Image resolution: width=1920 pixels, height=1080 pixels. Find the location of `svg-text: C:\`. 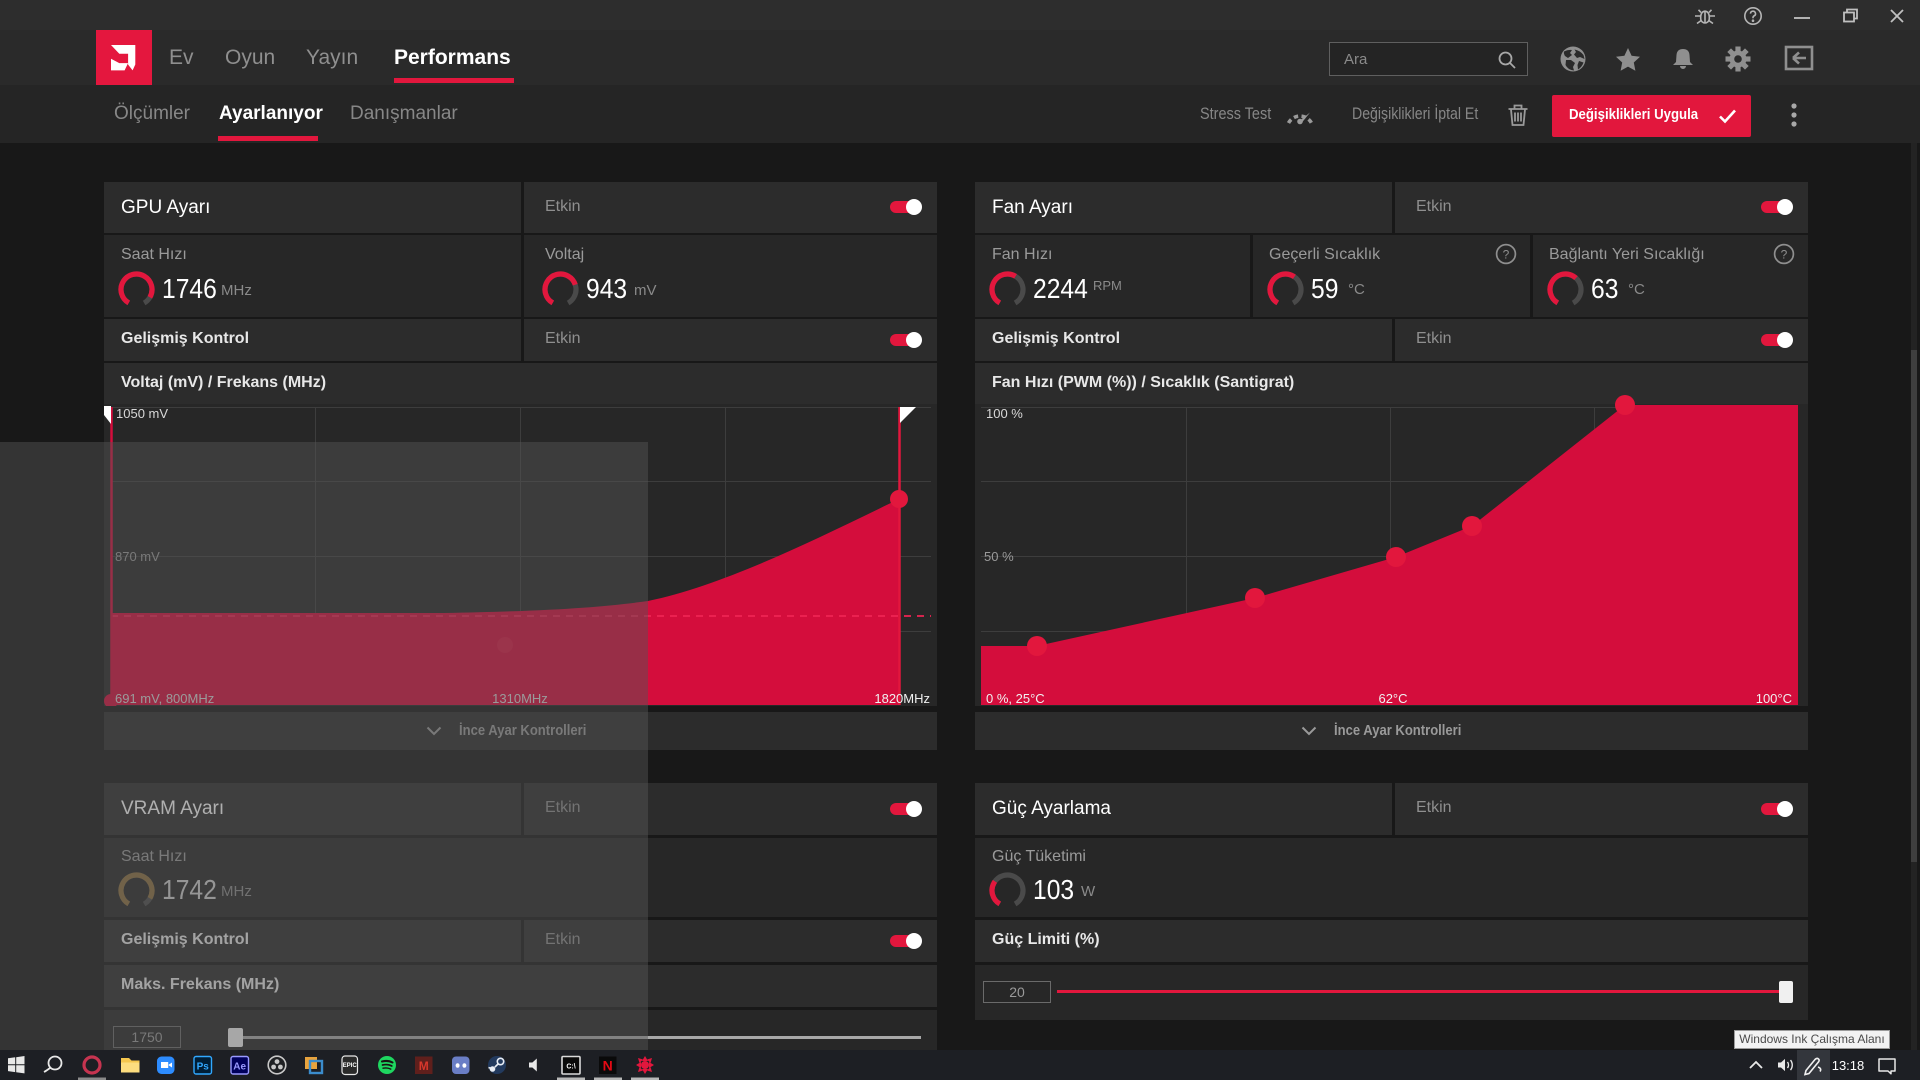

svg-text: C:\ is located at coordinates (570, 1067).